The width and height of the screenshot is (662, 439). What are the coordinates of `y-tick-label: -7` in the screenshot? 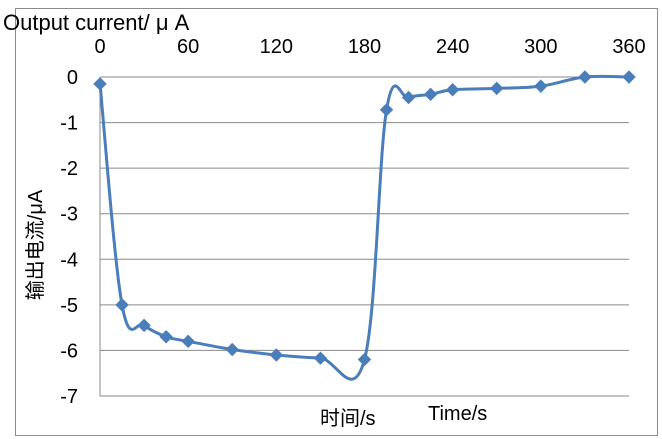 It's located at (69, 397).